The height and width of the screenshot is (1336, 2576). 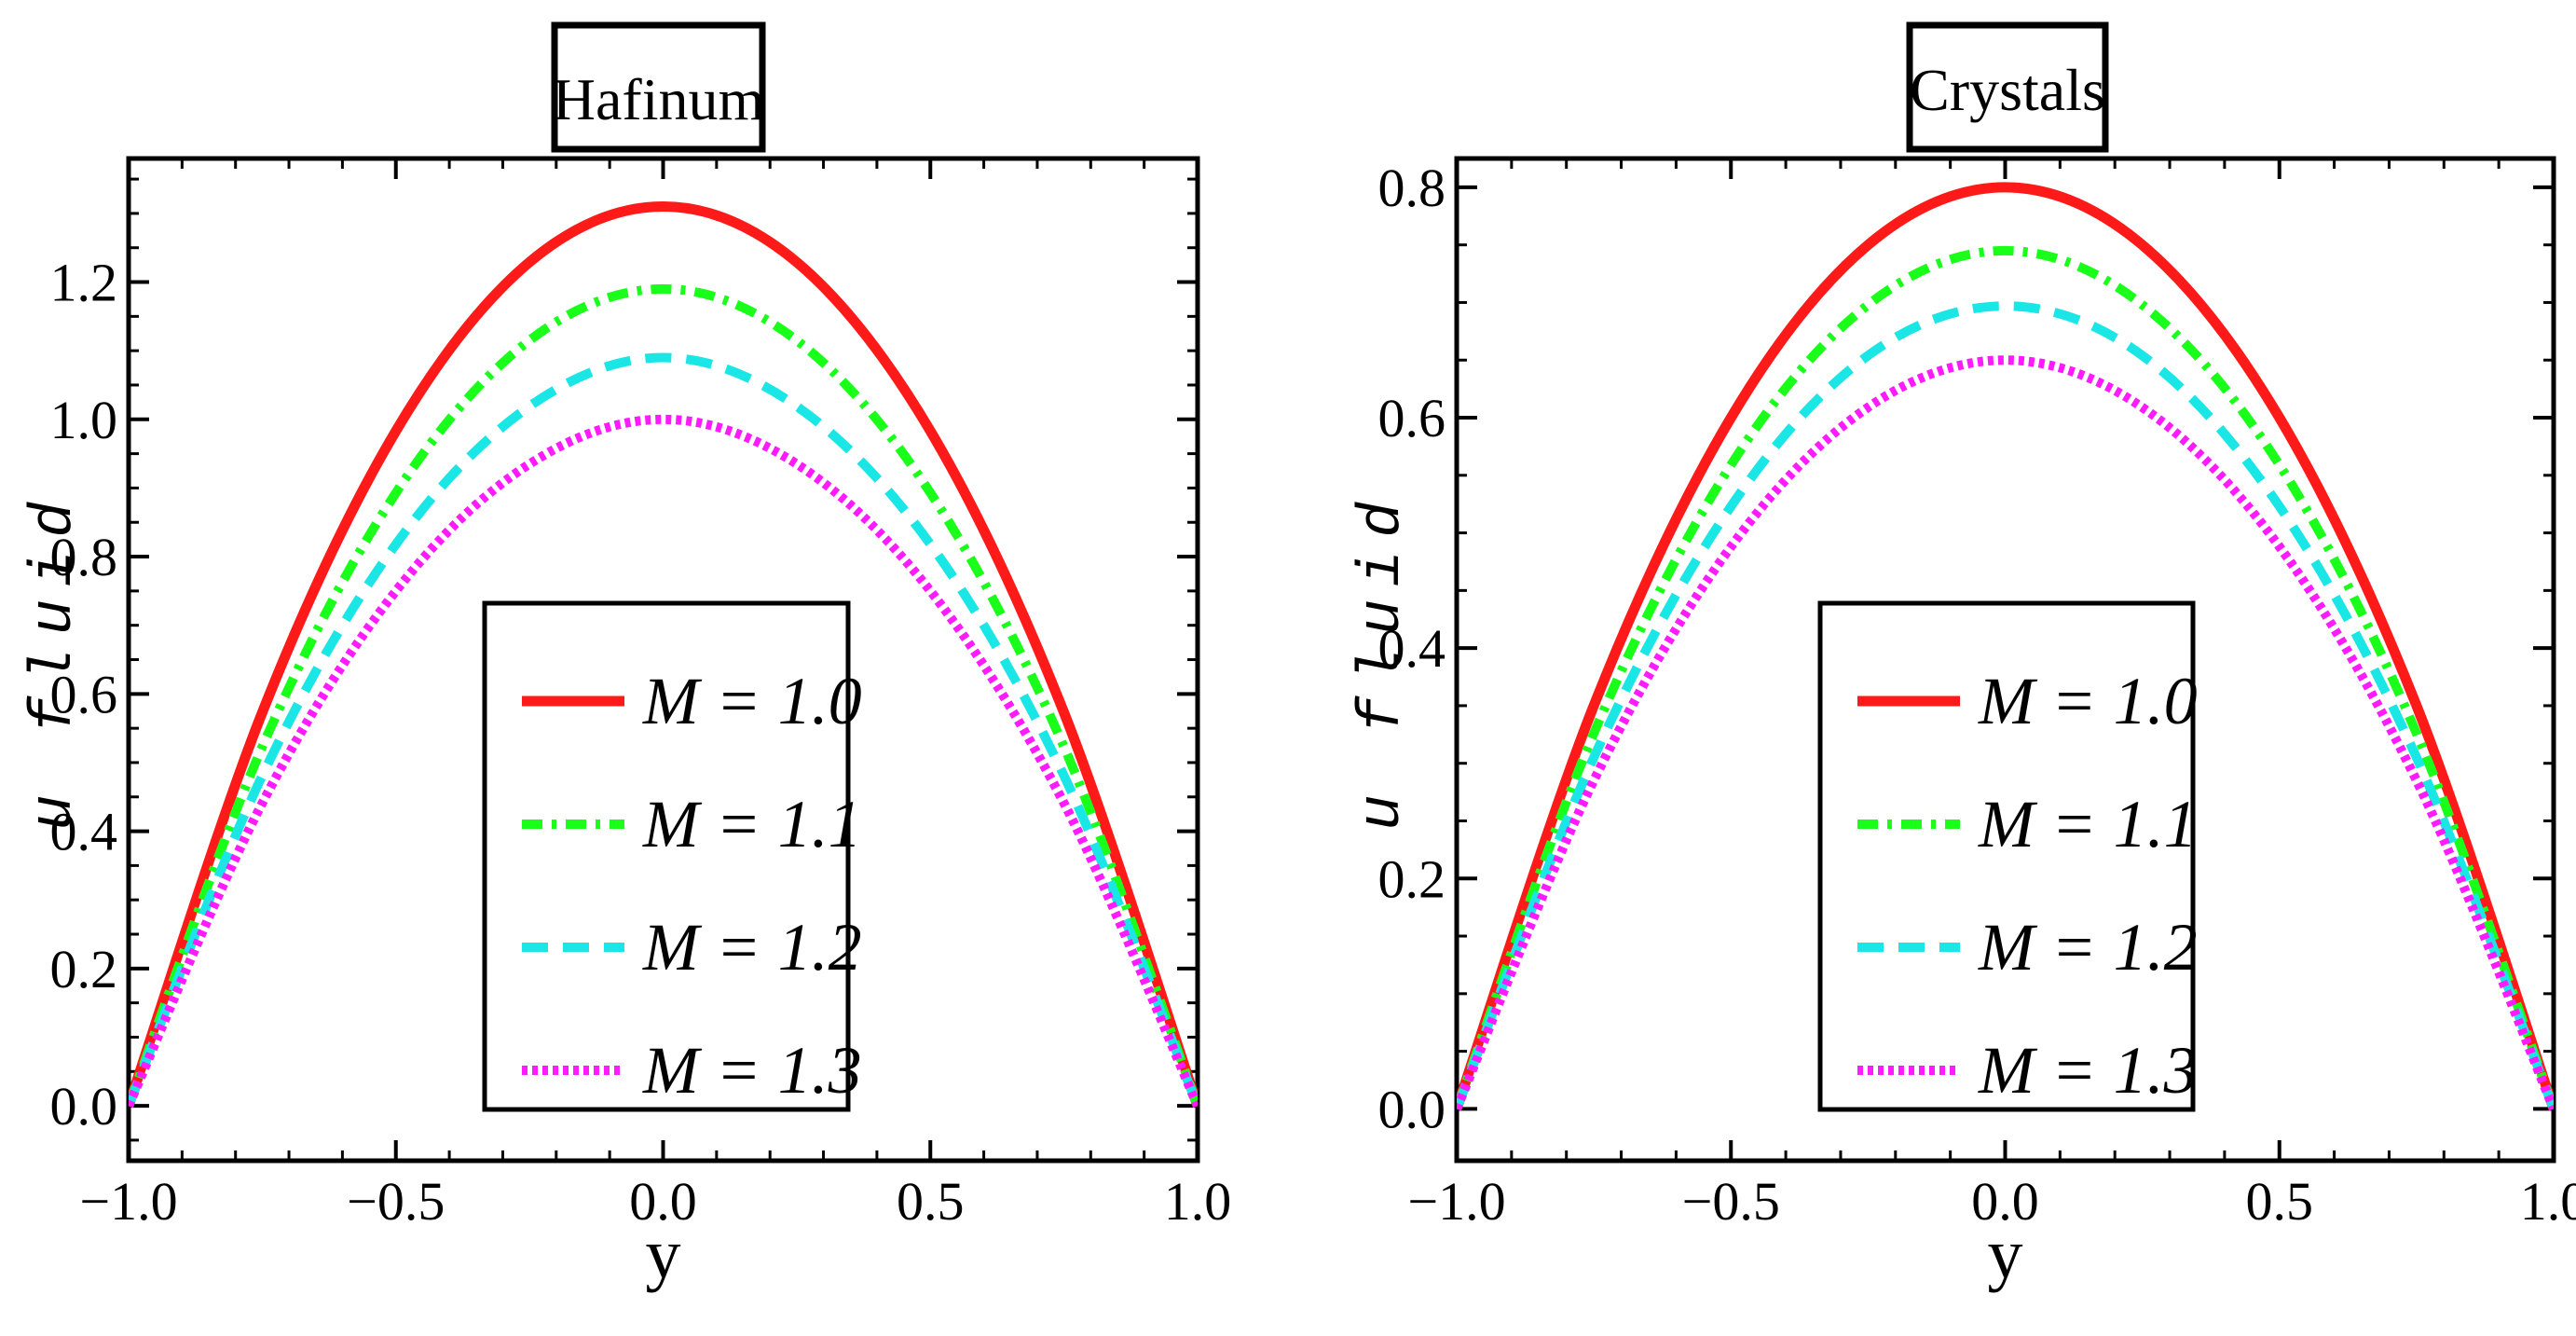 What do you see at coordinates (84, 283) in the screenshot?
I see `y-tick-label: 1.2` at bounding box center [84, 283].